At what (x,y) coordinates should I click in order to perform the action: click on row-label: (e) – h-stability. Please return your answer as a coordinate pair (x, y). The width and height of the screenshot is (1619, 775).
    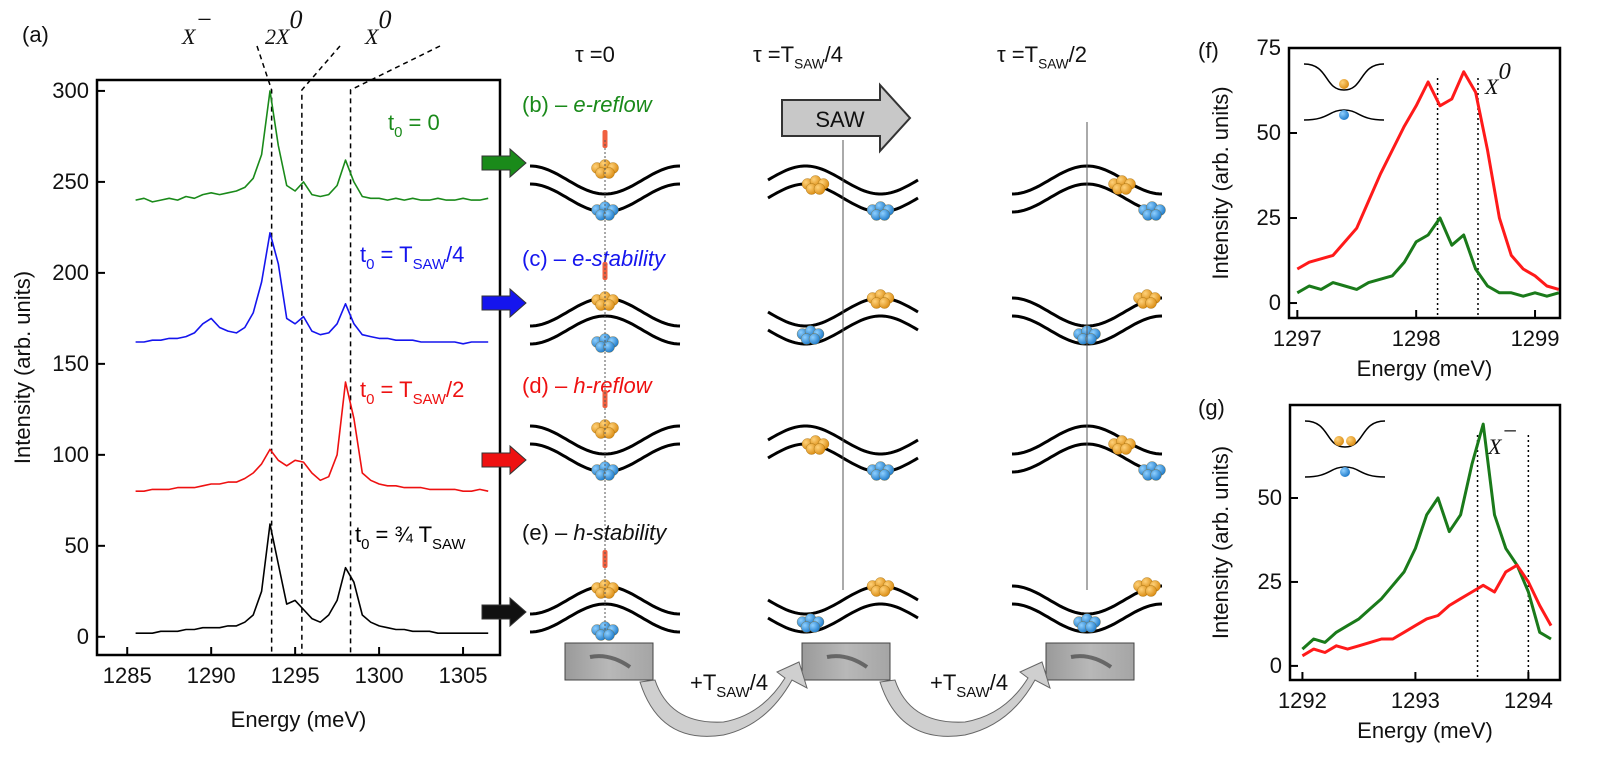
    Looking at the image, I should click on (595, 532).